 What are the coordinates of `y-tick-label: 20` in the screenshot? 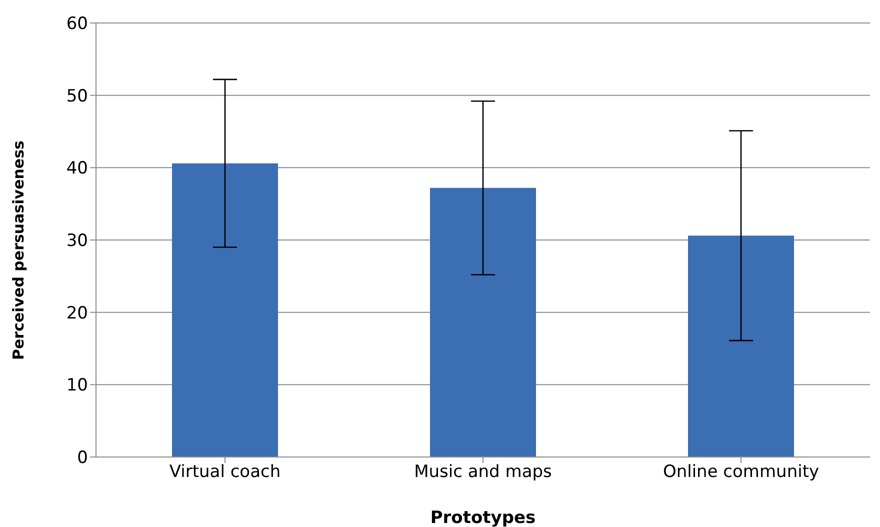 It's located at (77, 313).